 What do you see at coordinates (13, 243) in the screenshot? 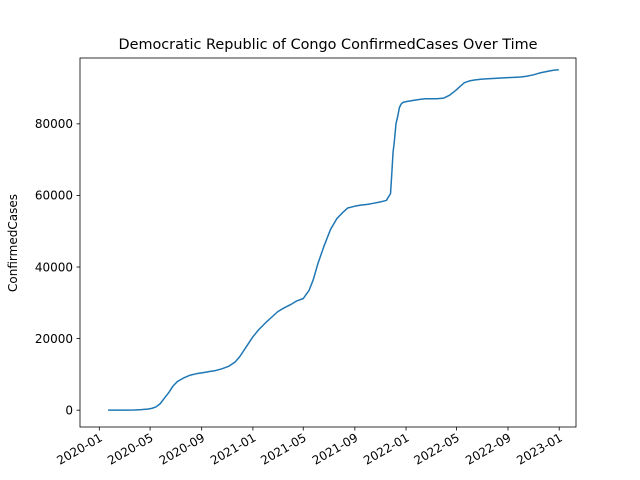
I see `y-axis-label: ConfirmedCases` at bounding box center [13, 243].